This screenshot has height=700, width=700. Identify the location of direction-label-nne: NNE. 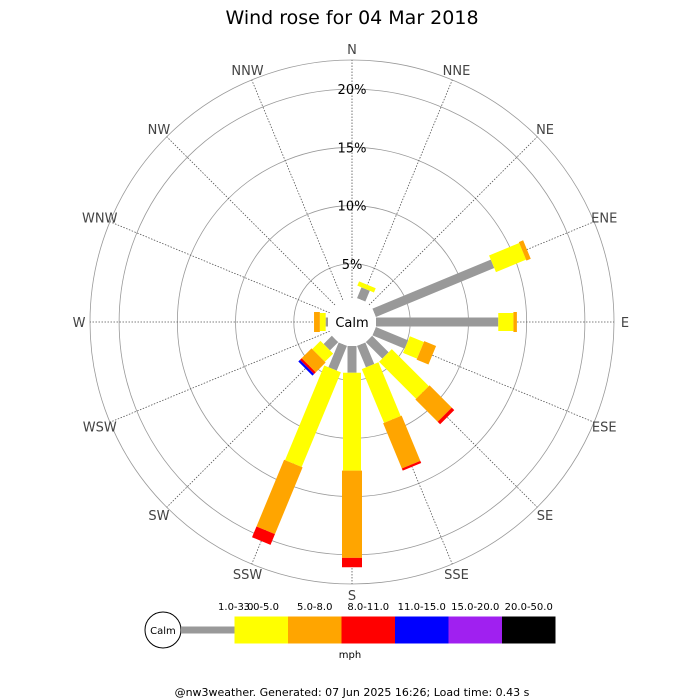
(457, 71).